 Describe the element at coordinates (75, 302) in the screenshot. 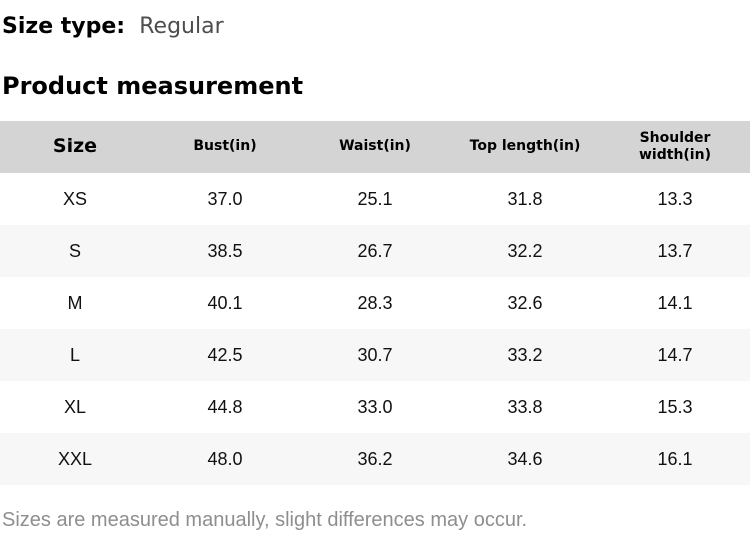

I see `cell-size: M` at that location.